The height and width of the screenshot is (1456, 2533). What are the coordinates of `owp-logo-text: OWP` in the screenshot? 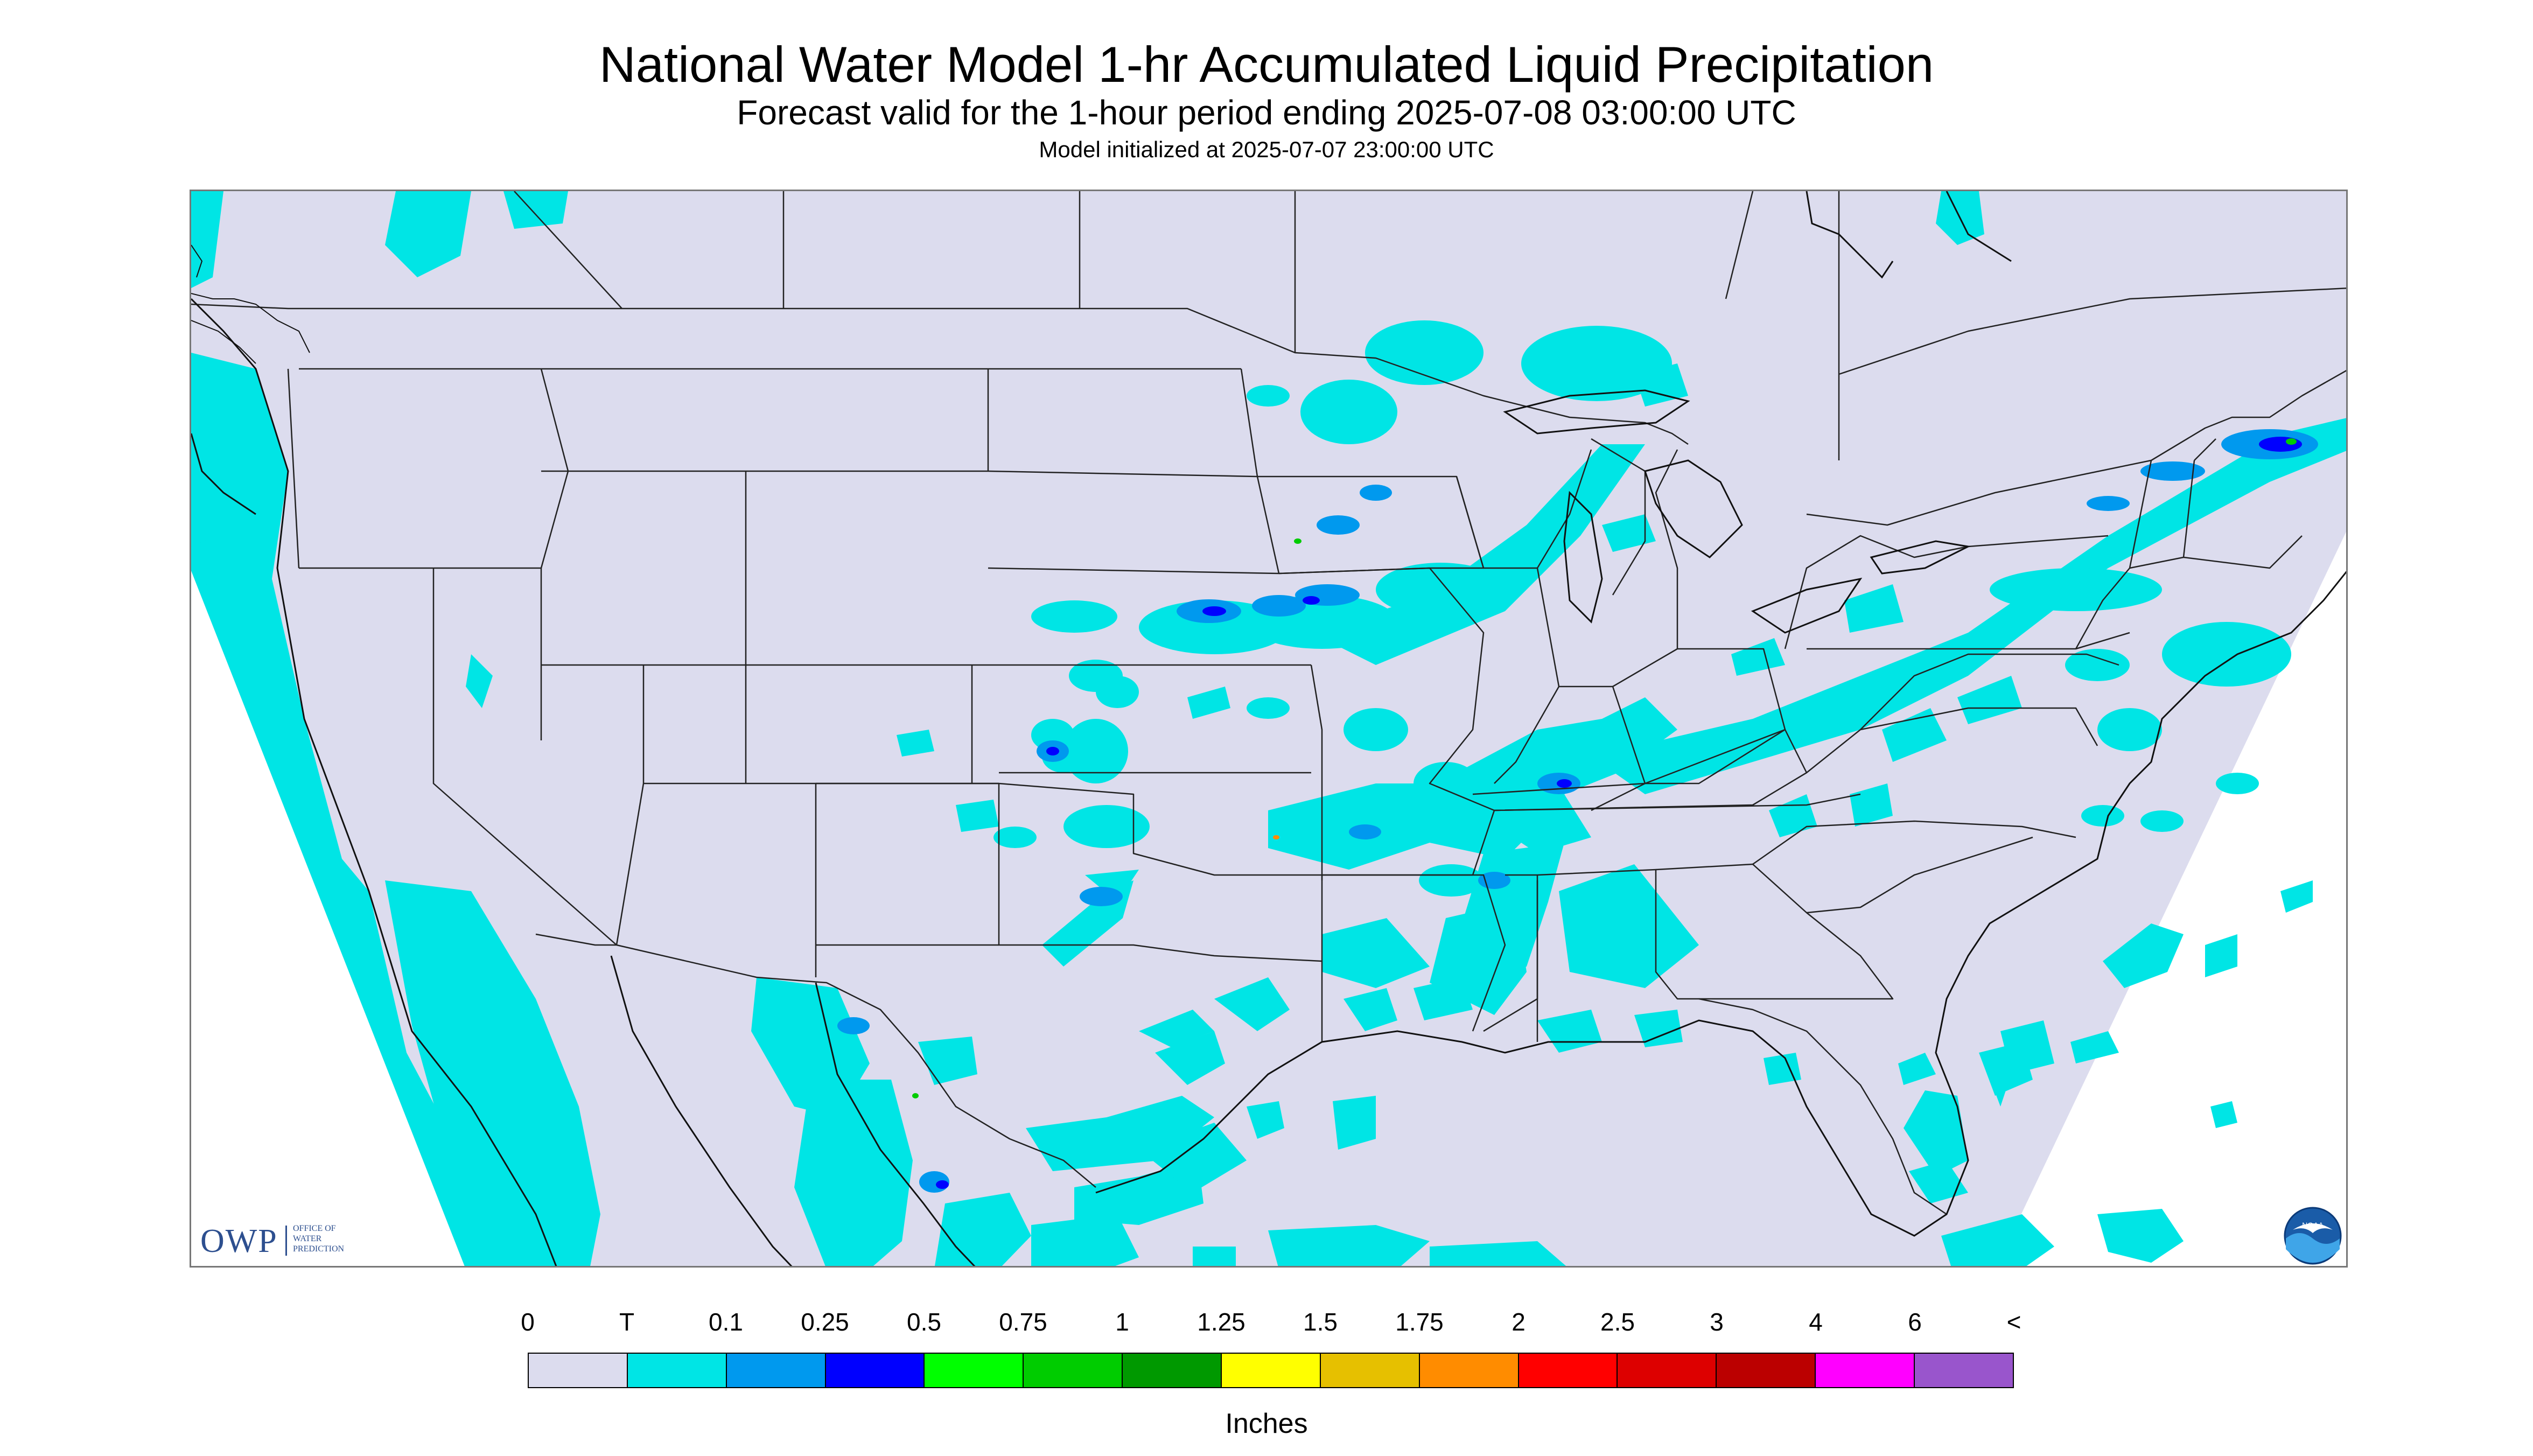 It's located at (239, 1241).